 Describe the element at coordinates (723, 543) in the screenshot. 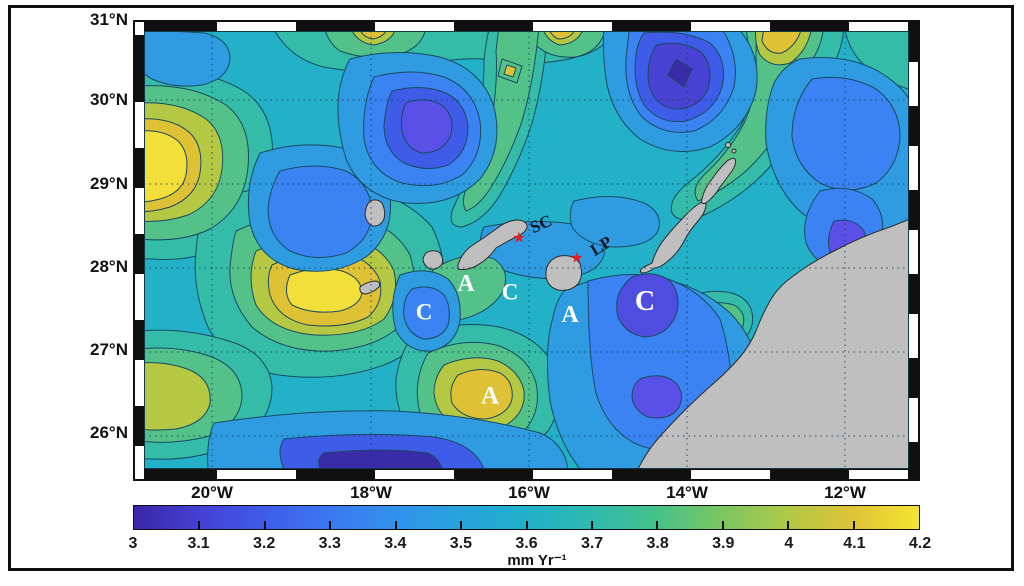

I see `colorbar-tick-label: 3.9` at that location.